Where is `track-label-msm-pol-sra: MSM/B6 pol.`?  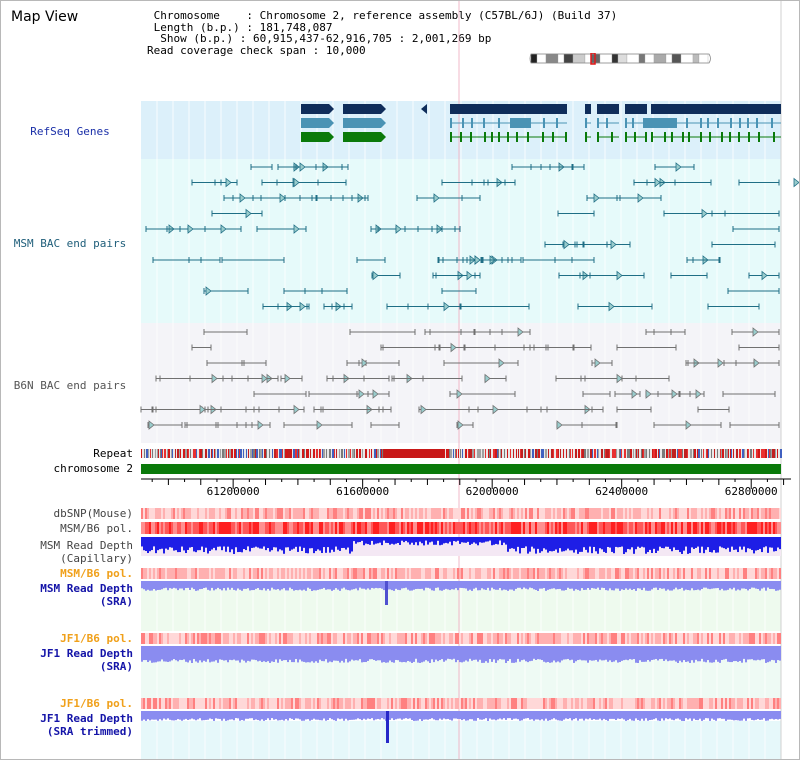 track-label-msm-pol-sra: MSM/B6 pol. is located at coordinates (96, 573).